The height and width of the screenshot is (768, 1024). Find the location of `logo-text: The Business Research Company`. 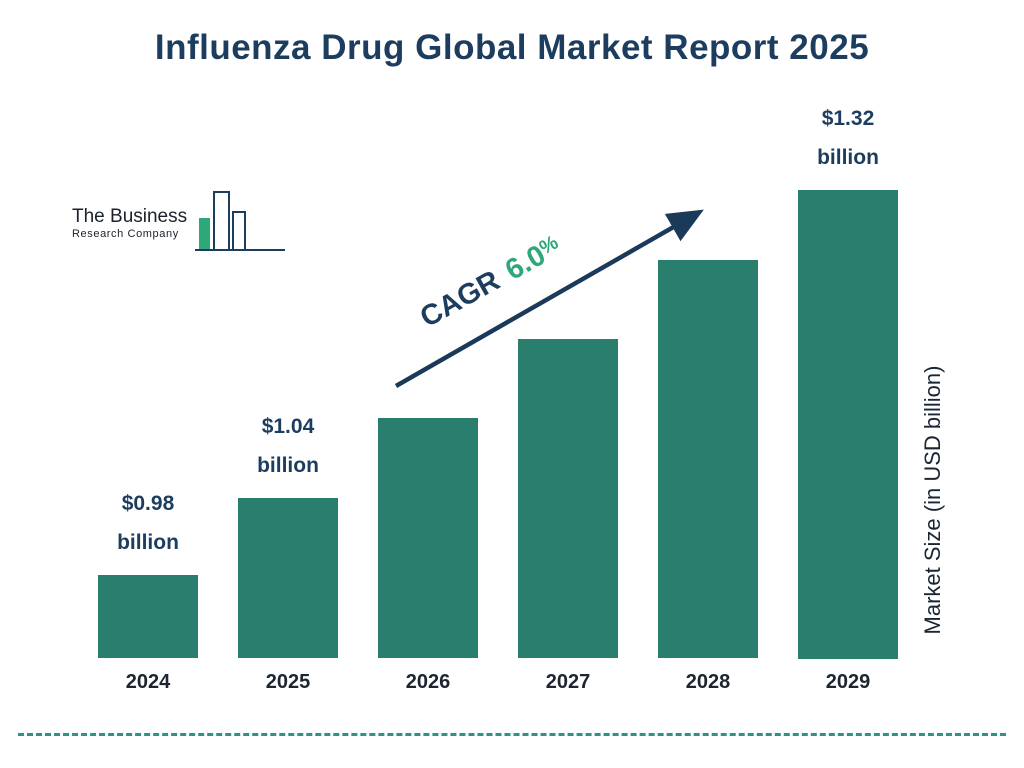

logo-text: The Business Research Company is located at coordinates (129, 223).